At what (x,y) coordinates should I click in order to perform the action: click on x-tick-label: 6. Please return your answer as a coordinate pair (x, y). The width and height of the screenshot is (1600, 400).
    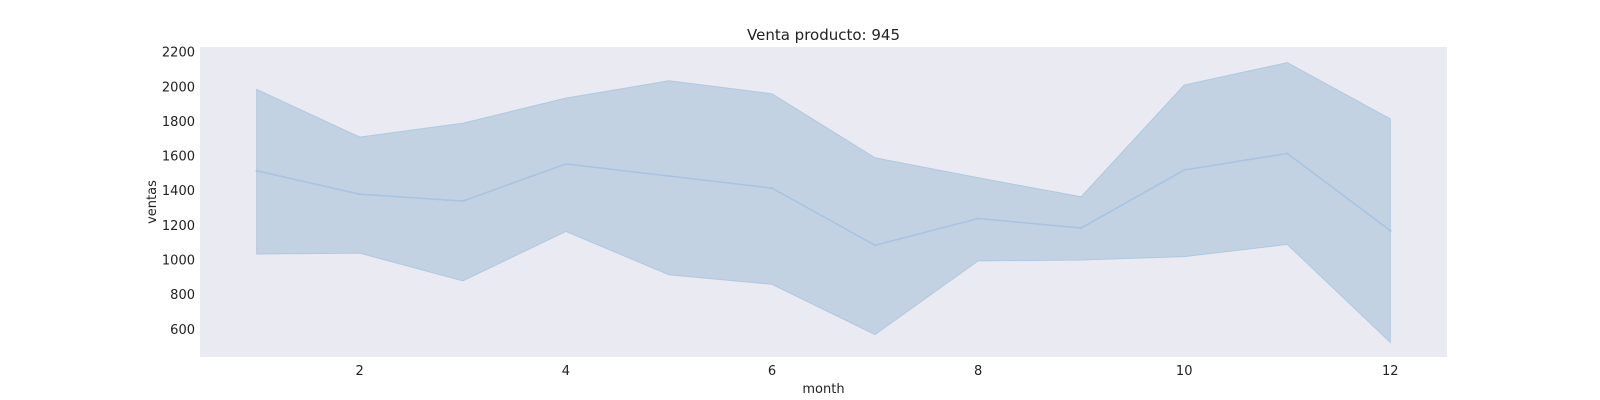
    Looking at the image, I should click on (772, 371).